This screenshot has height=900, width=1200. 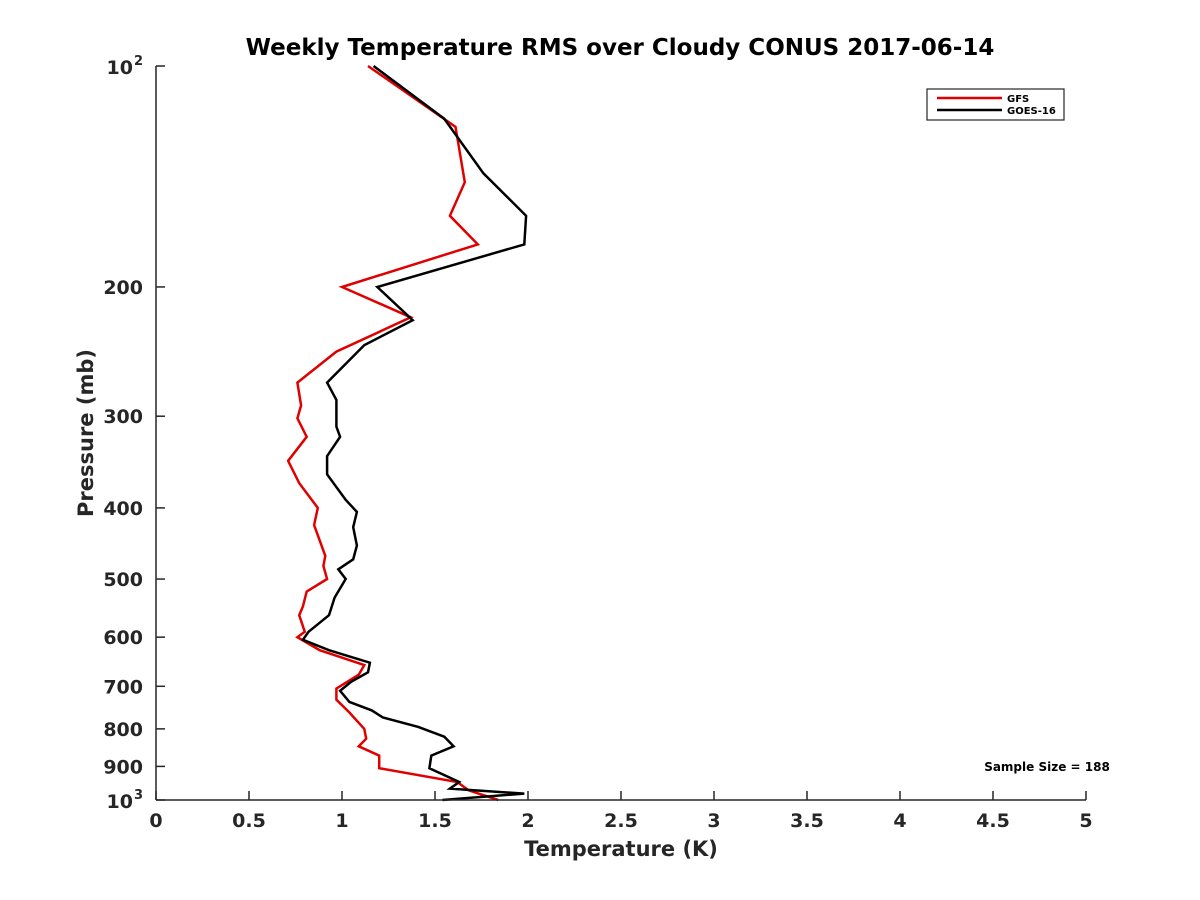 What do you see at coordinates (123, 509) in the screenshot?
I see `y-tick-label: 400` at bounding box center [123, 509].